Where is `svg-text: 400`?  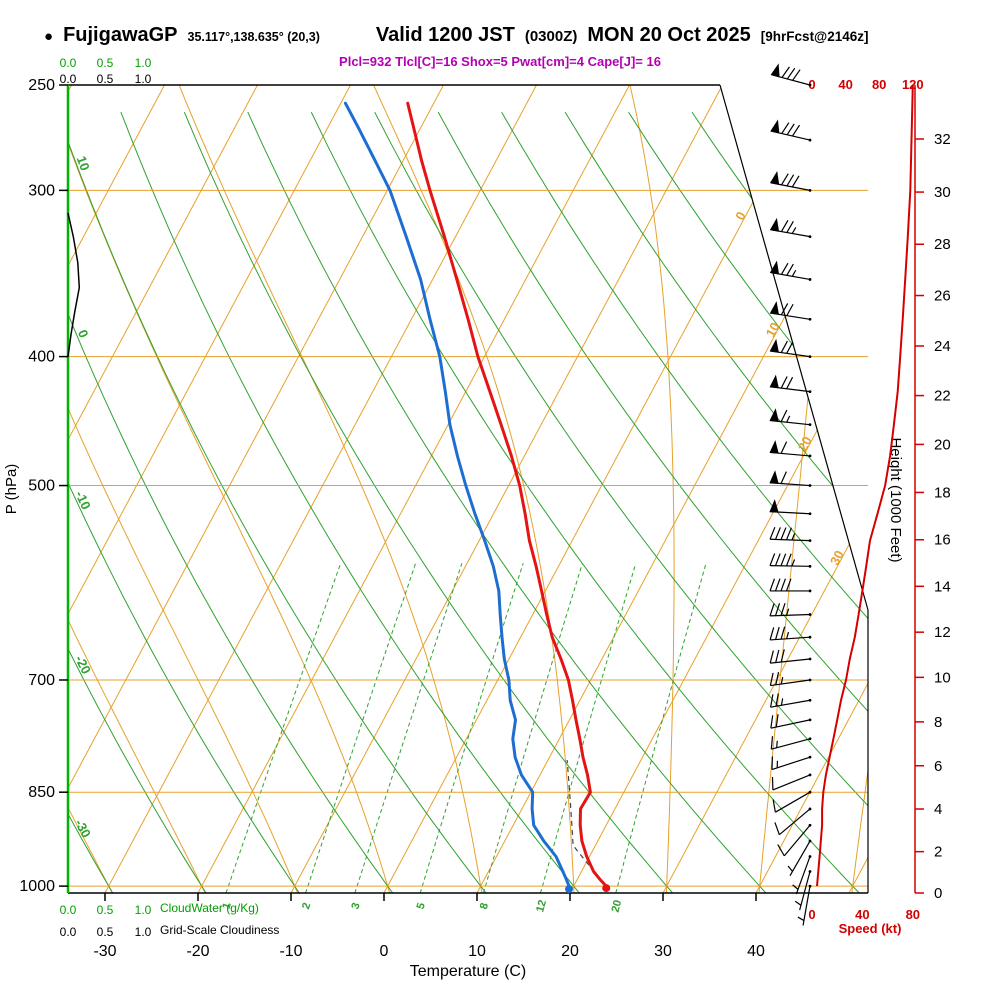 svg-text: 400 is located at coordinates (41, 357).